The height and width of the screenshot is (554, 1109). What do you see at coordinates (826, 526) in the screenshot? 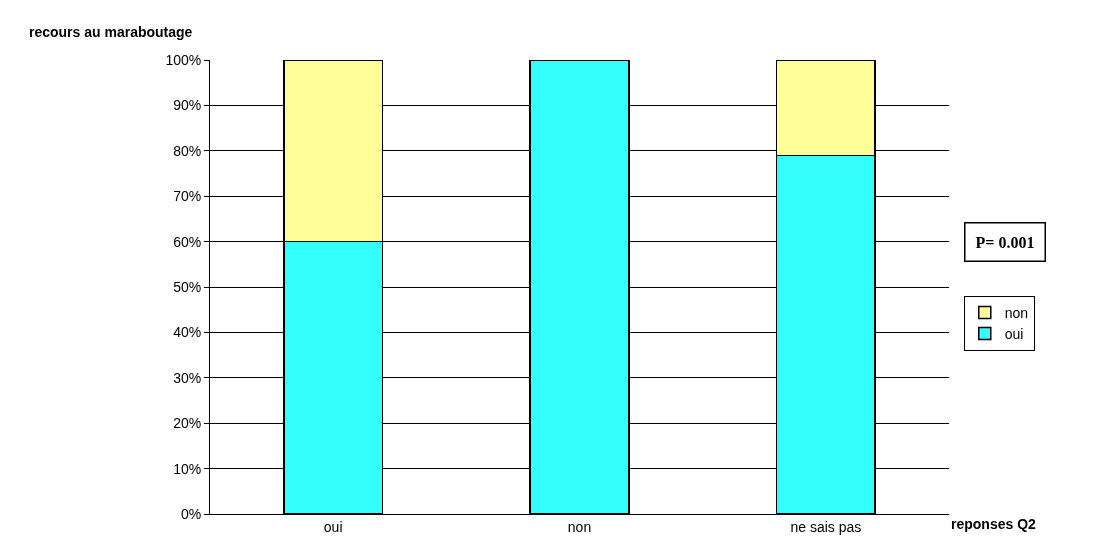
I see `x-tick-label: ne sais pas` at bounding box center [826, 526].